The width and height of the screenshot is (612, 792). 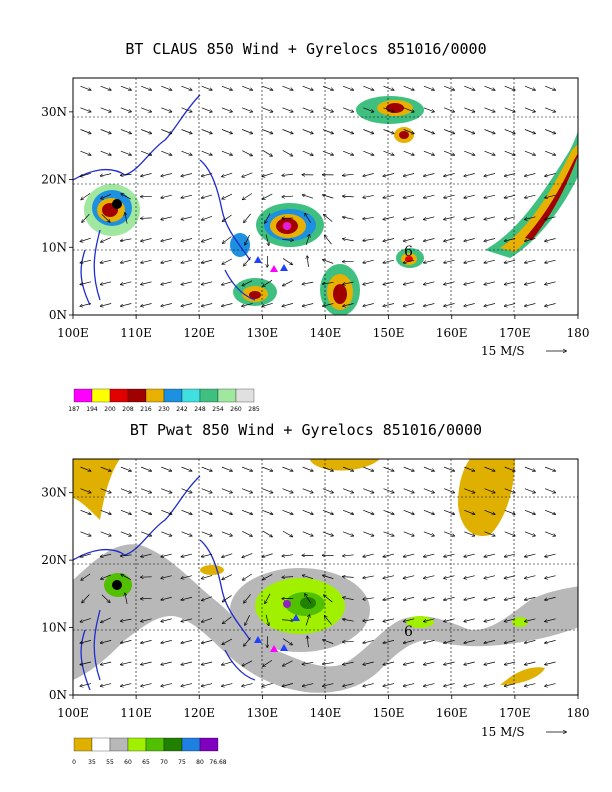 What do you see at coordinates (227, 610) in the screenshot?
I see `coastline-islands` at bounding box center [227, 610].